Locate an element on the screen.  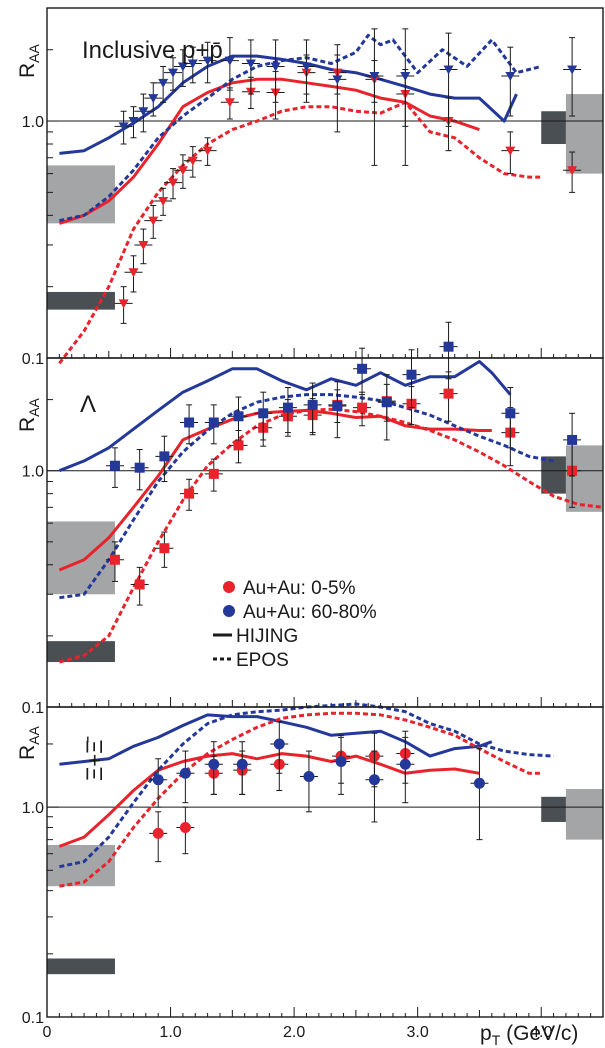
x-tick-label: 0 is located at coordinates (47, 1032).